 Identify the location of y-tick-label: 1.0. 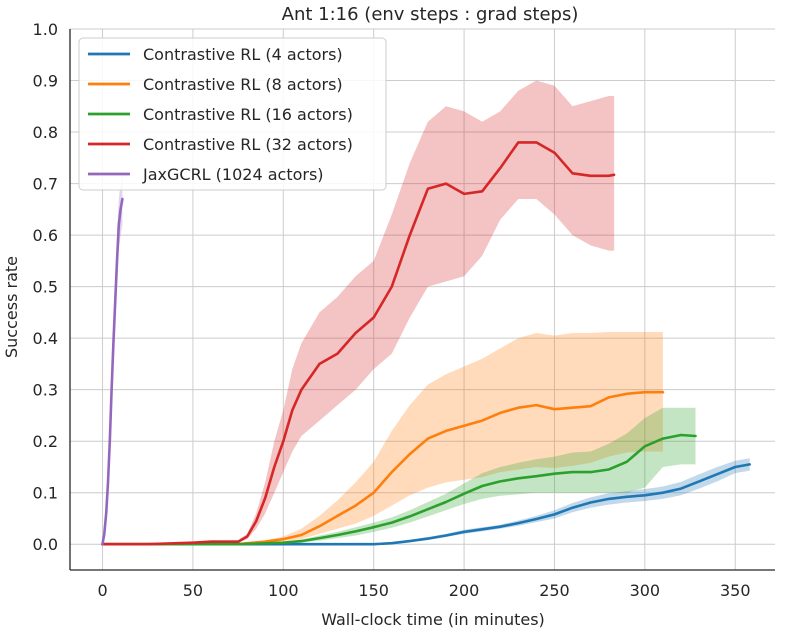
(45, 29).